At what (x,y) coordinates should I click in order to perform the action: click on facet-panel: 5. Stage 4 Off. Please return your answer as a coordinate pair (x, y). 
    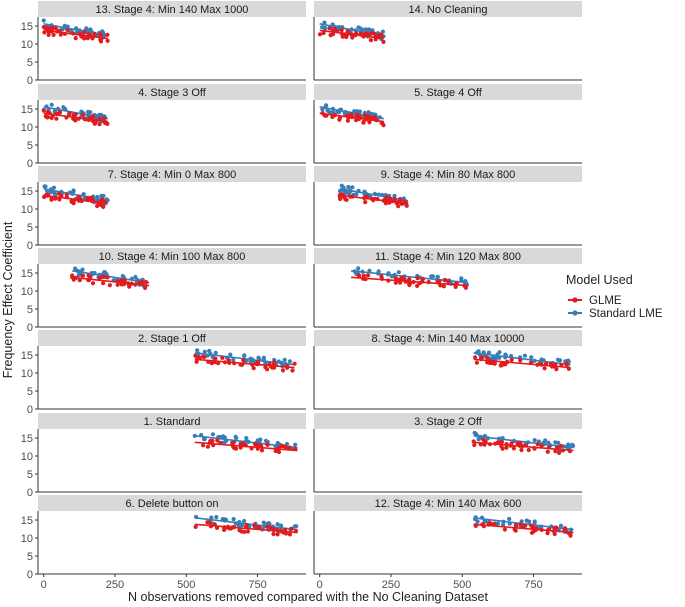
    Looking at the image, I should click on (447, 124).